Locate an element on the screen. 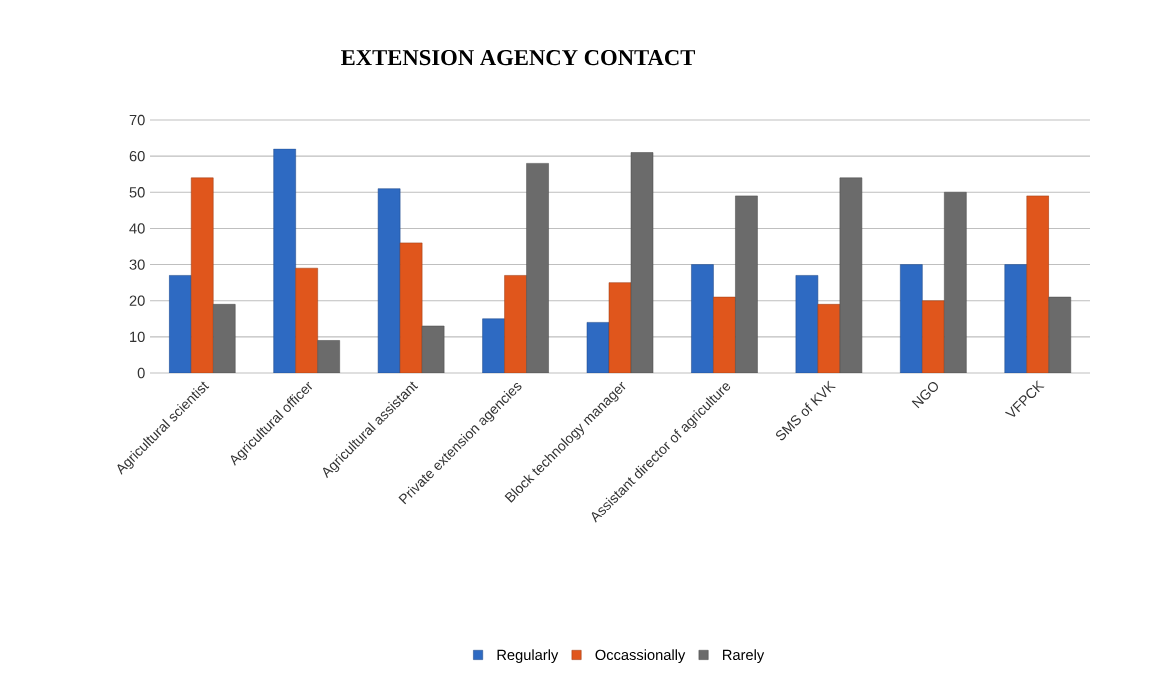 This screenshot has width=1152, height=676. y-tick-label: 30 is located at coordinates (137, 264).